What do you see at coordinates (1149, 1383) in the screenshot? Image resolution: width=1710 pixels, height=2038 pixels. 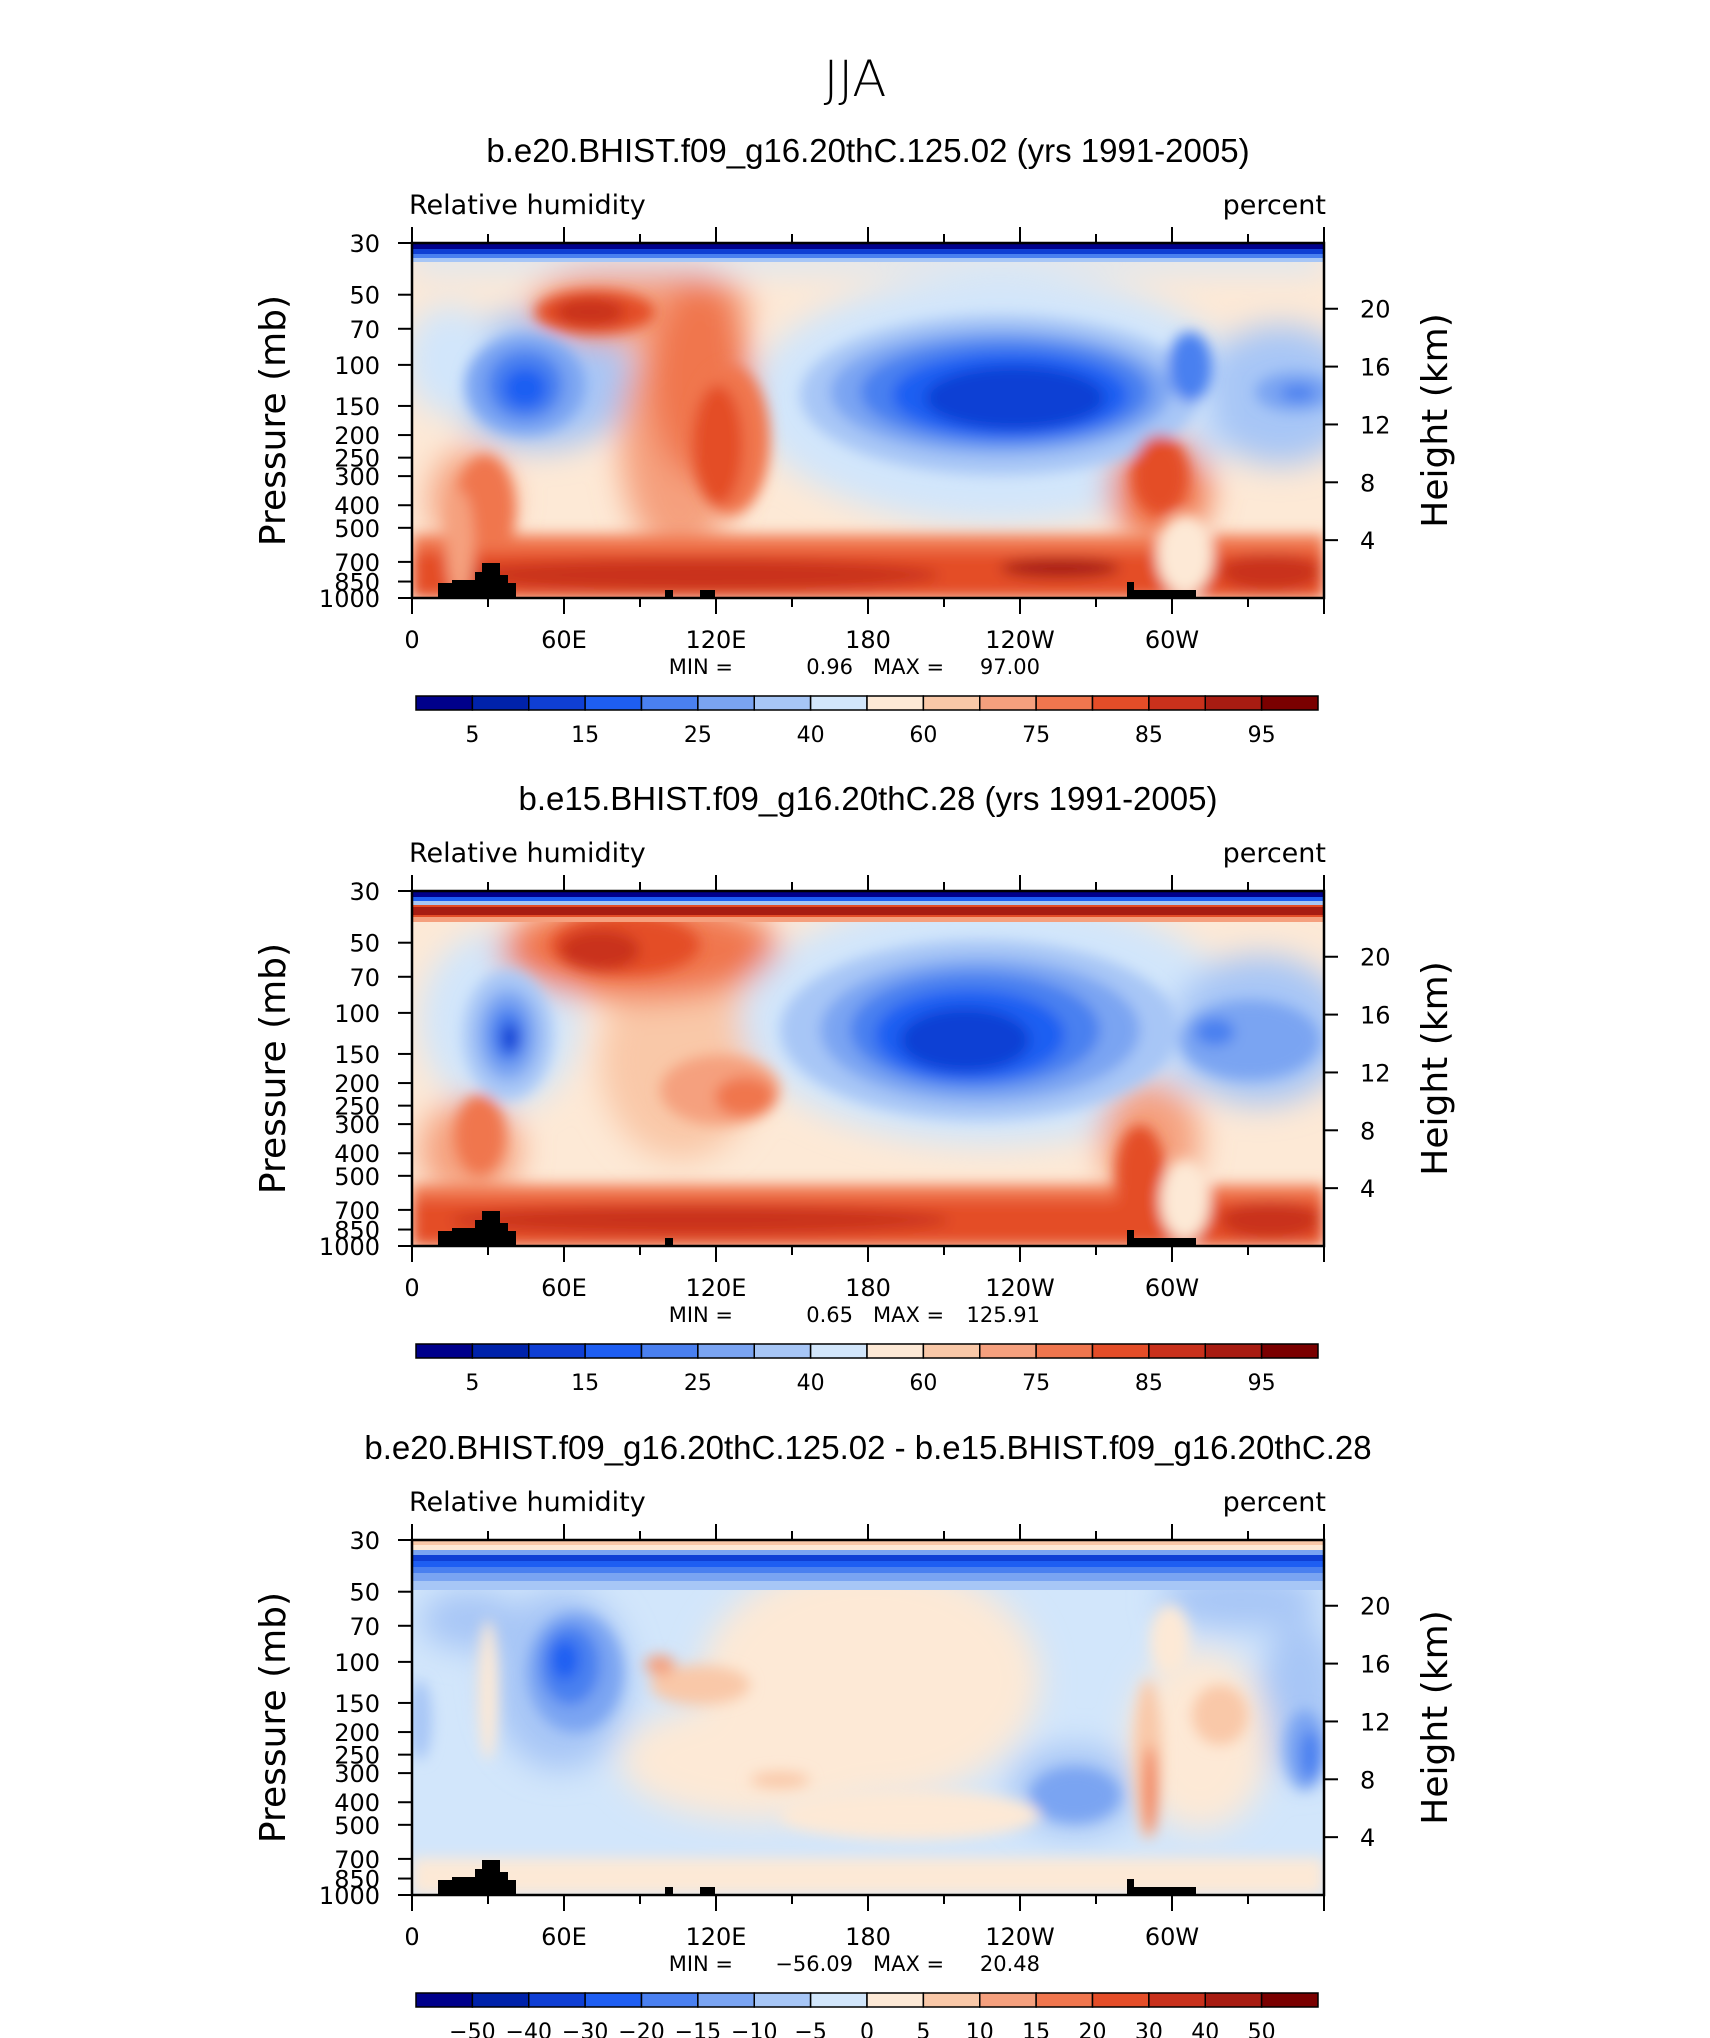 I see `panel-2-colorbar-label: 85` at bounding box center [1149, 1383].